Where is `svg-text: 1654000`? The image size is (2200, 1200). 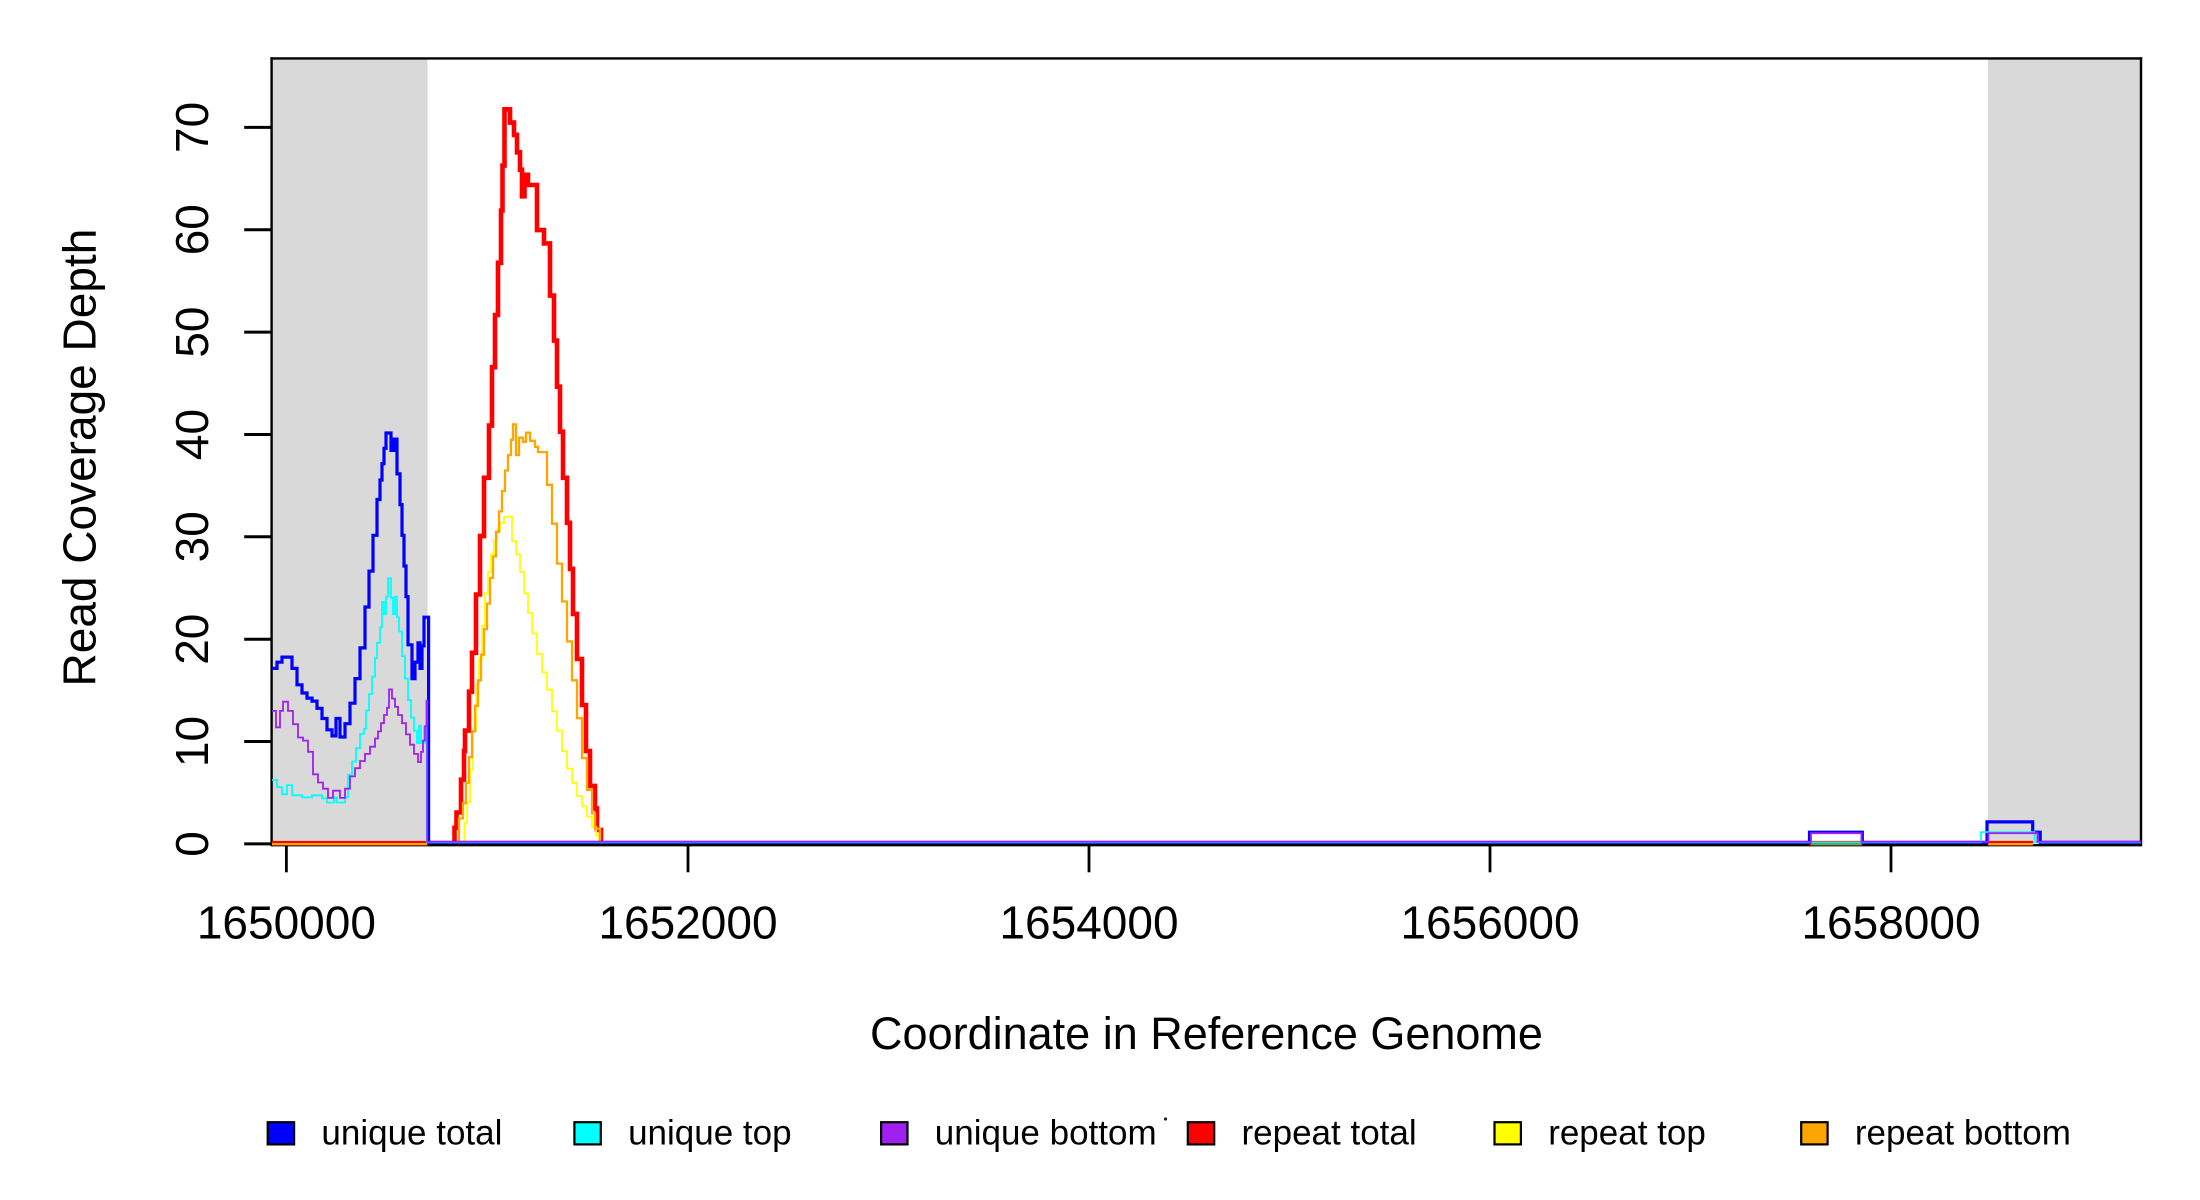
svg-text: 1654000 is located at coordinates (1088, 923).